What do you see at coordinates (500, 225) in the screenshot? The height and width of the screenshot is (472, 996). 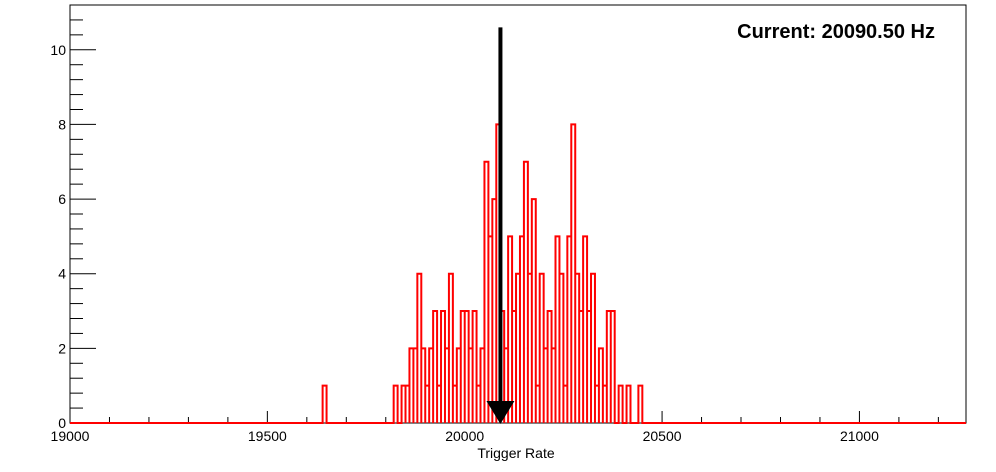 I see `current-value-arrow` at bounding box center [500, 225].